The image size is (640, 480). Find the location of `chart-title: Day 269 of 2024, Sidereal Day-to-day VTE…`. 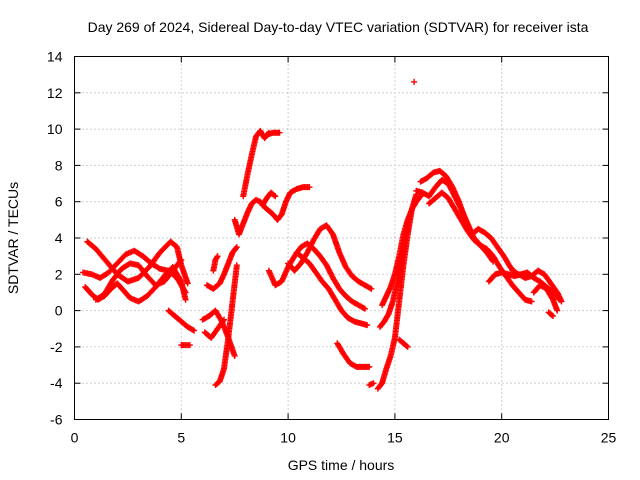

chart-title: Day 269 of 2024, Sidereal Day-to-day VTE… is located at coordinates (338, 27).